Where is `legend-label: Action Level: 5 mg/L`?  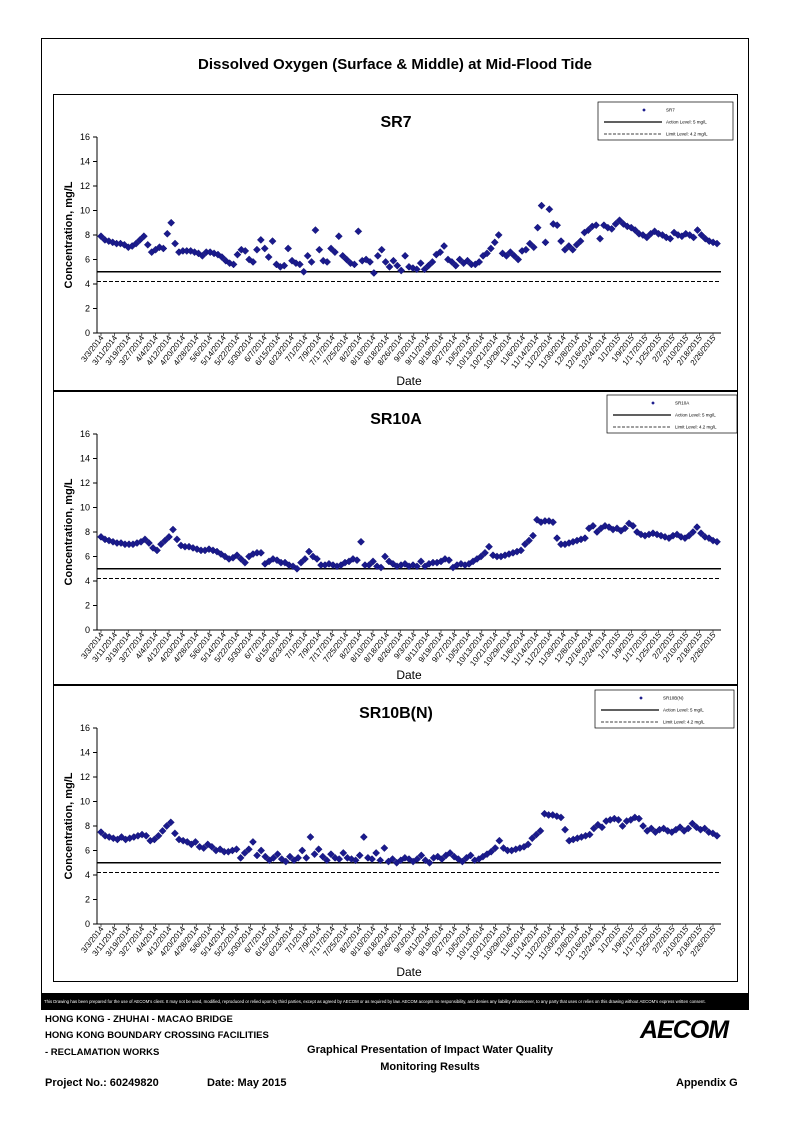 legend-label: Action Level: 5 mg/L is located at coordinates (695, 415).